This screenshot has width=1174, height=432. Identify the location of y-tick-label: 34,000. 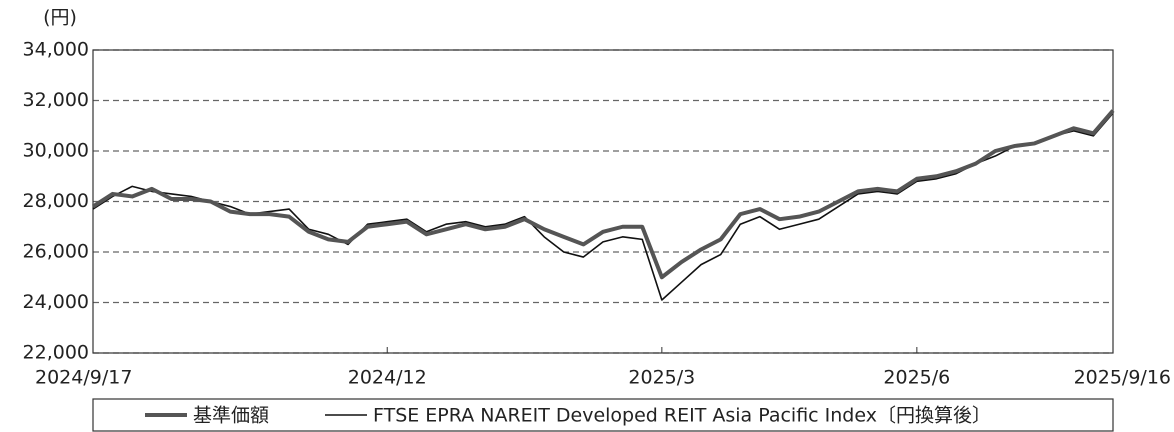
(56, 50).